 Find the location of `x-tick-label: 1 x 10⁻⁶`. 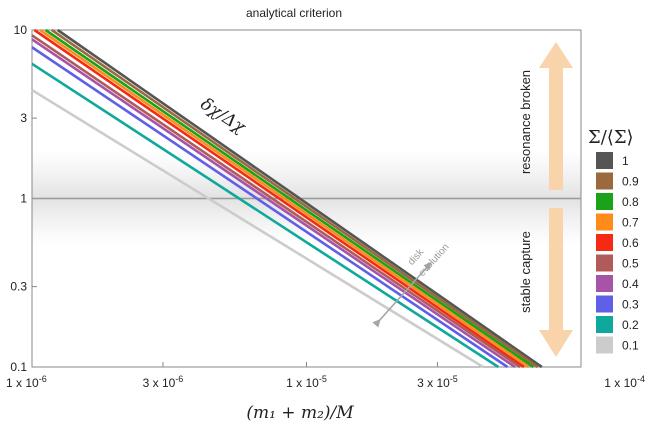

x-tick-label: 1 x 10⁻⁶ is located at coordinates (26, 382).